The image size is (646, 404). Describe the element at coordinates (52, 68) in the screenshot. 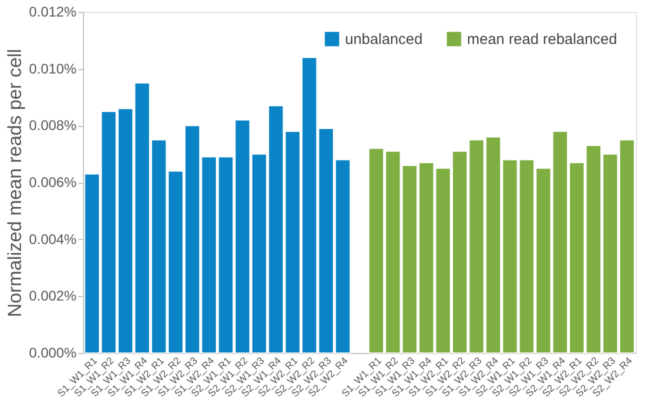

I see `y-tick-label: 0.010%` at that location.